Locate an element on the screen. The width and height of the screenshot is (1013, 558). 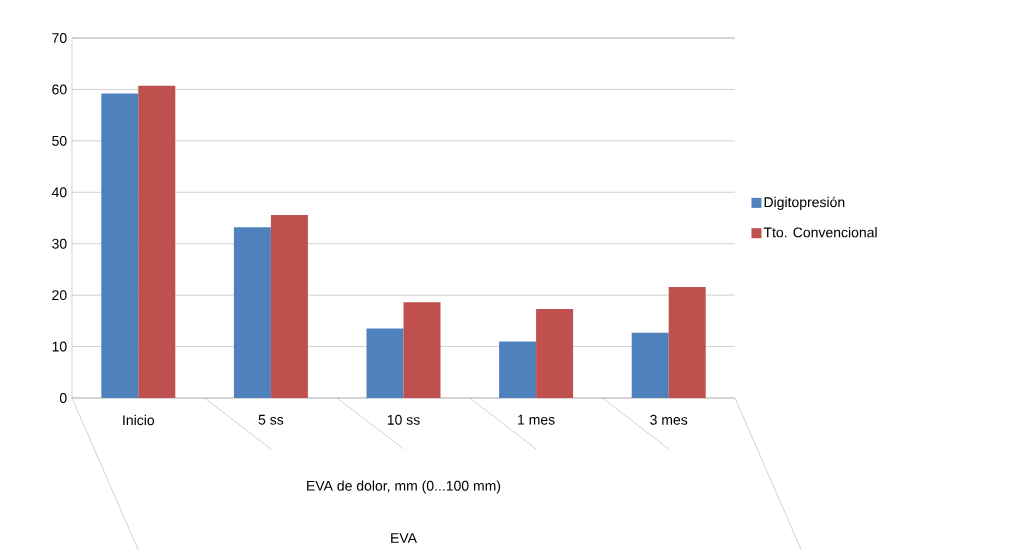
x-tick-label: 1 mes is located at coordinates (536, 419).